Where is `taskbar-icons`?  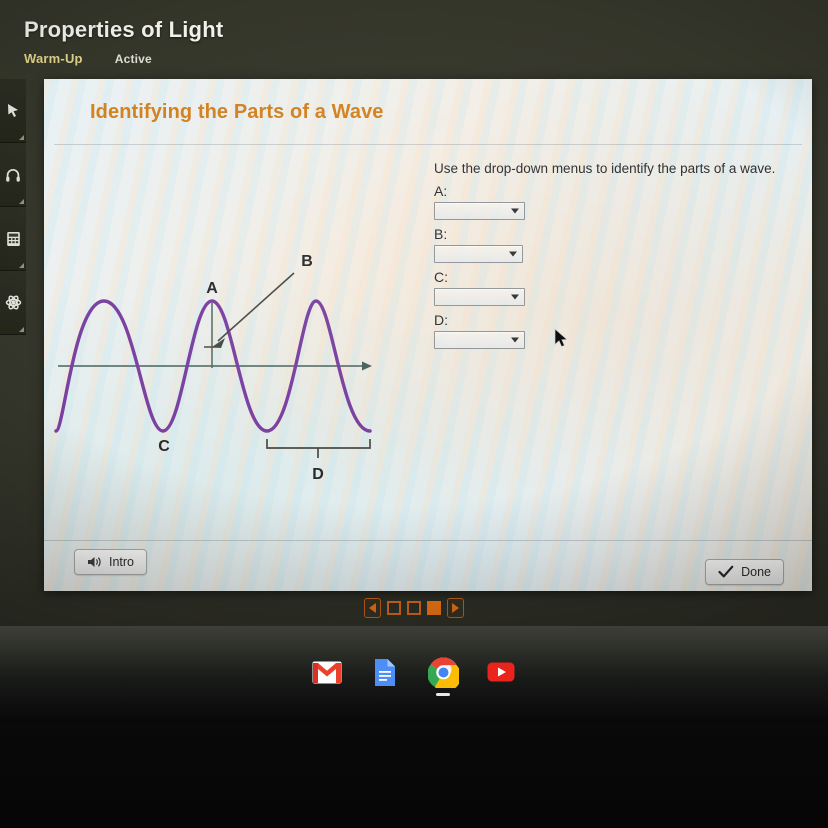 taskbar-icons is located at coordinates (414, 675).